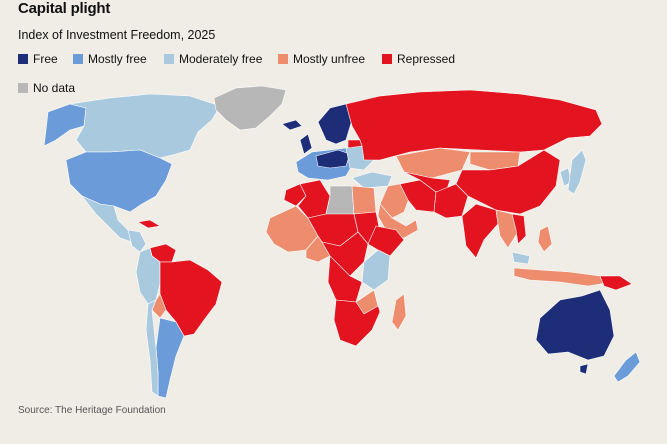 Image resolution: width=667 pixels, height=444 pixels. I want to click on region-new-zealand, so click(627, 367).